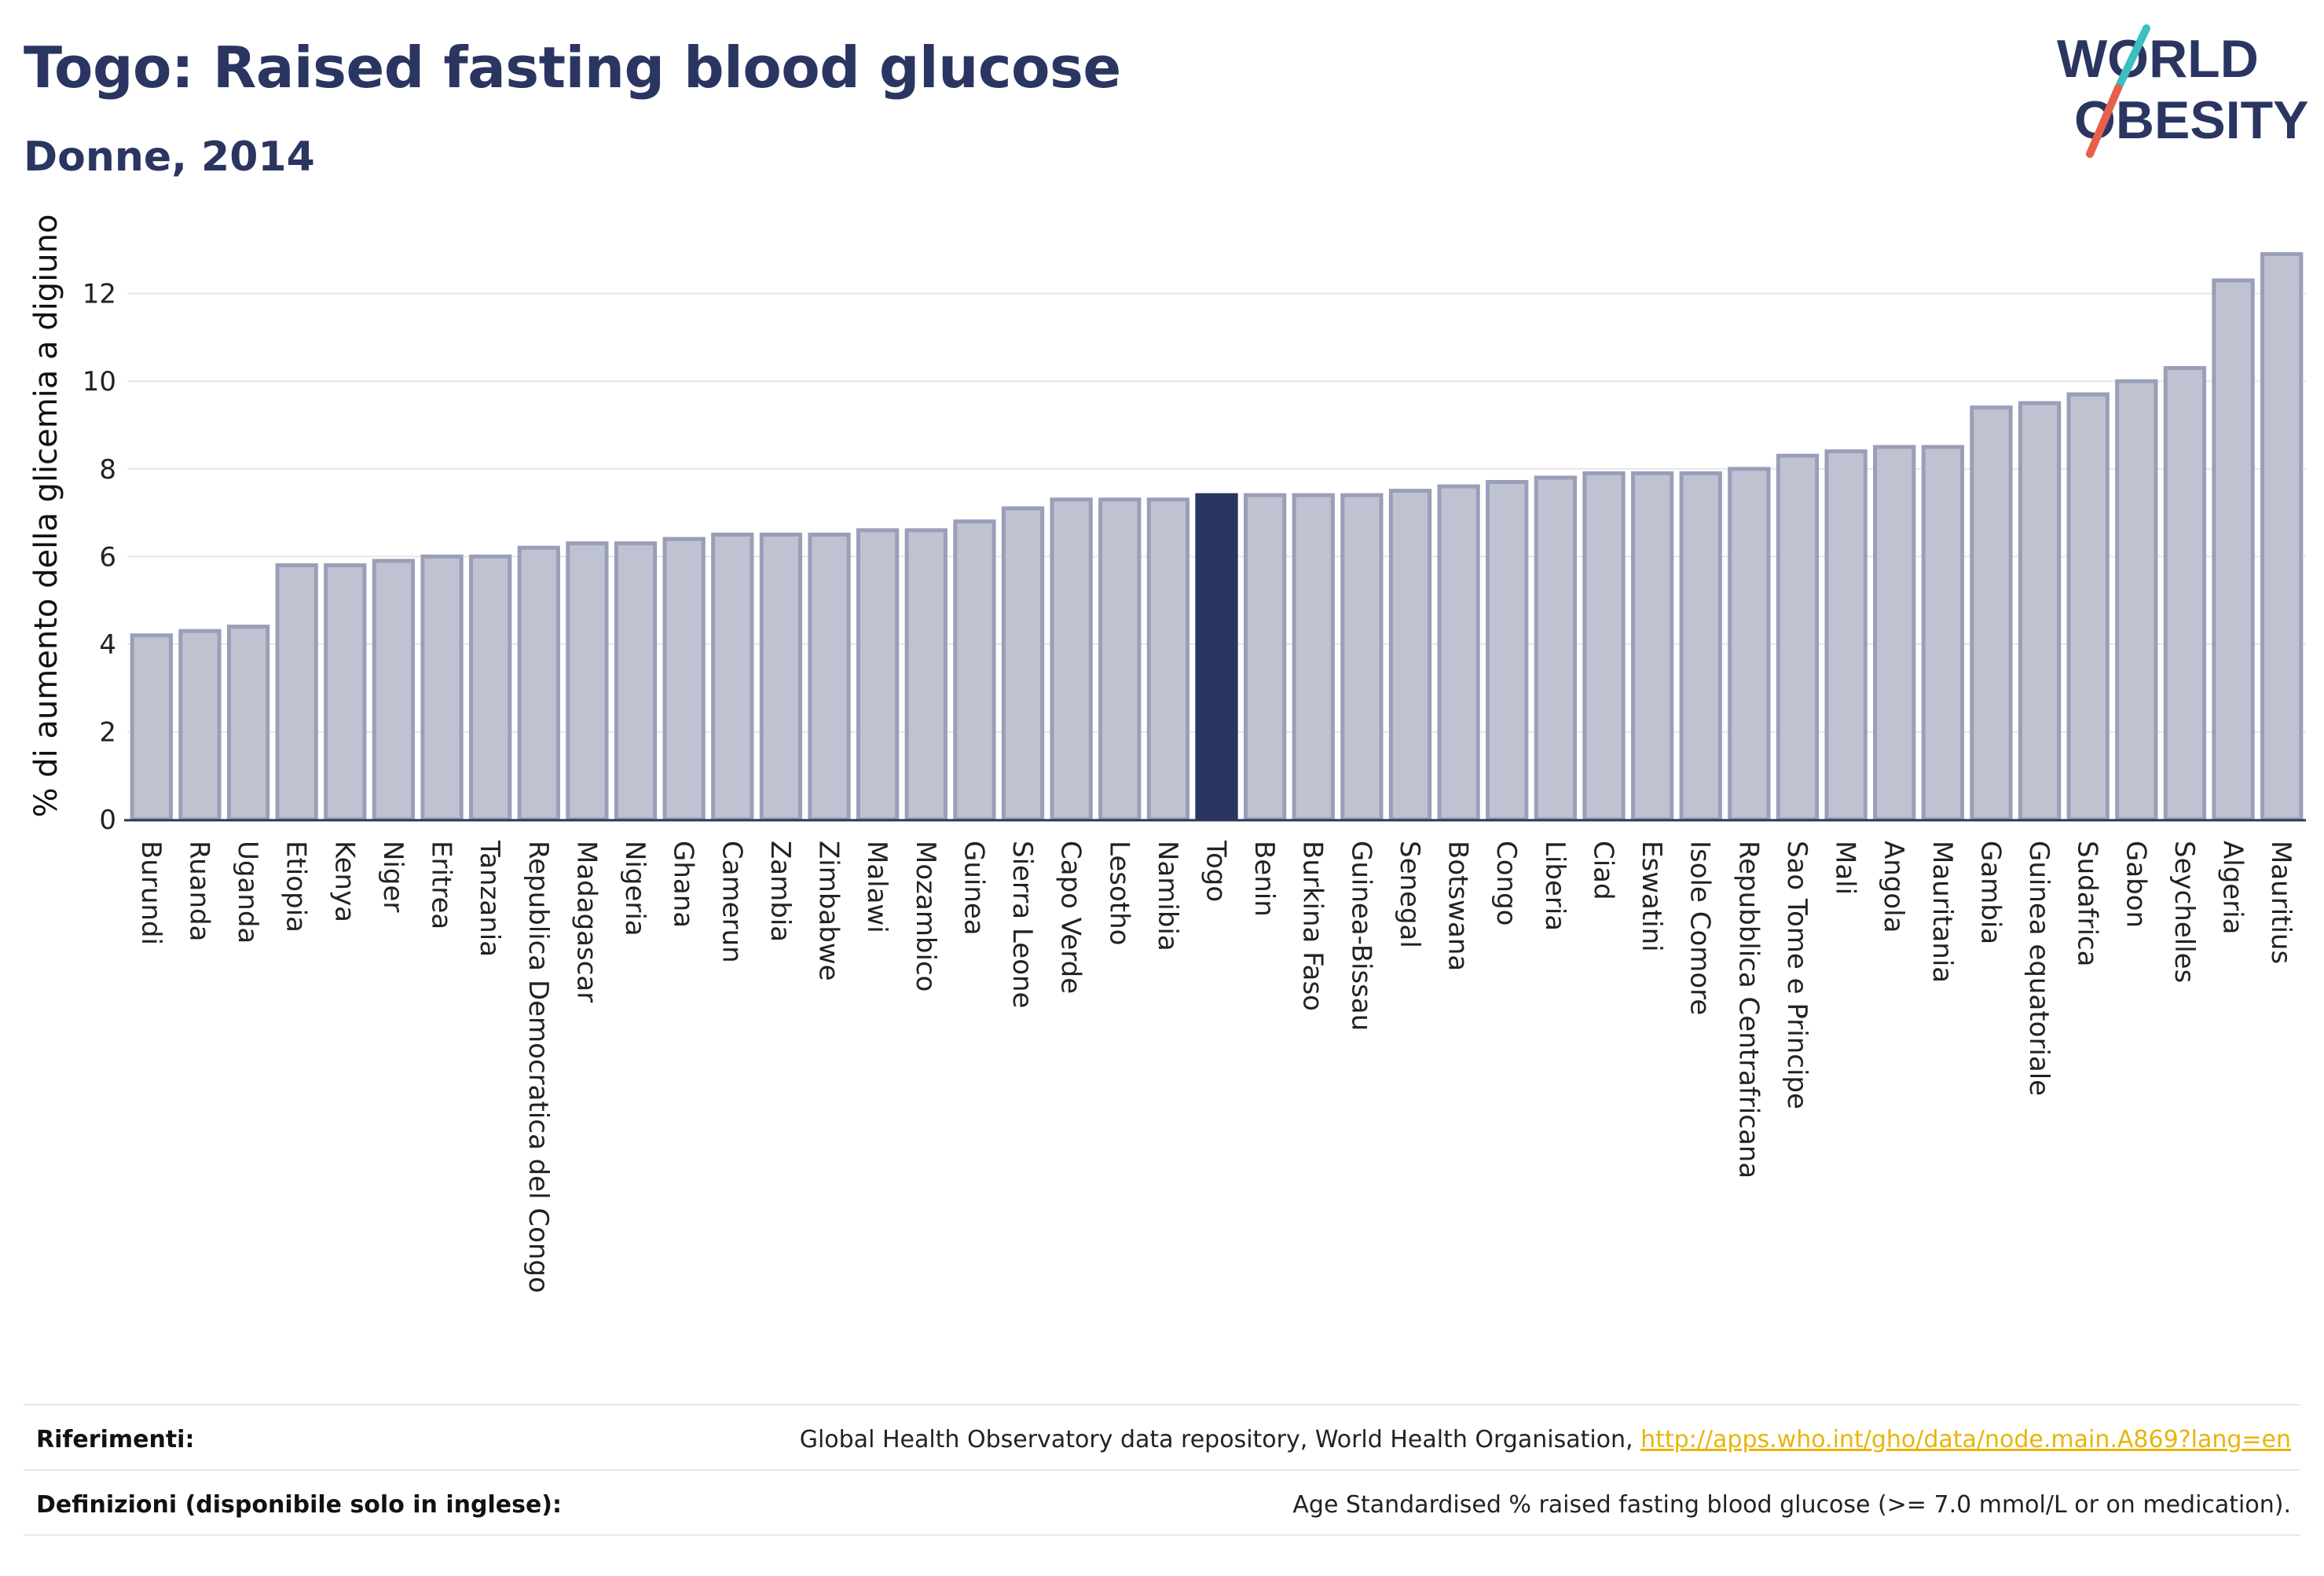 The image size is (2324, 1576). What do you see at coordinates (1162, 1535) in the screenshot?
I see `footer-divider-bottom` at bounding box center [1162, 1535].